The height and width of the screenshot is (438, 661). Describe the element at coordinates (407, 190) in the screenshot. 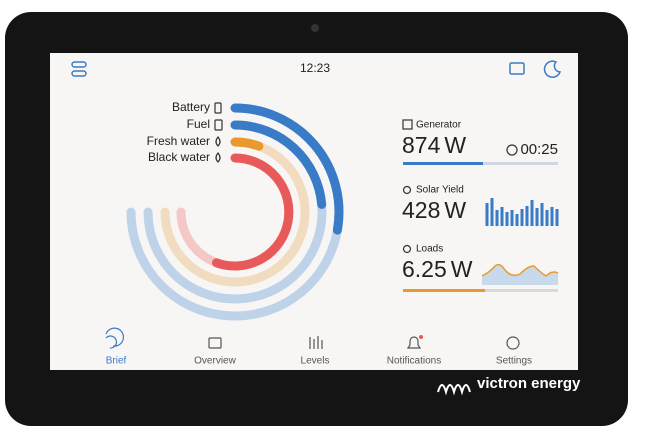

I see `solar-icon` at that location.